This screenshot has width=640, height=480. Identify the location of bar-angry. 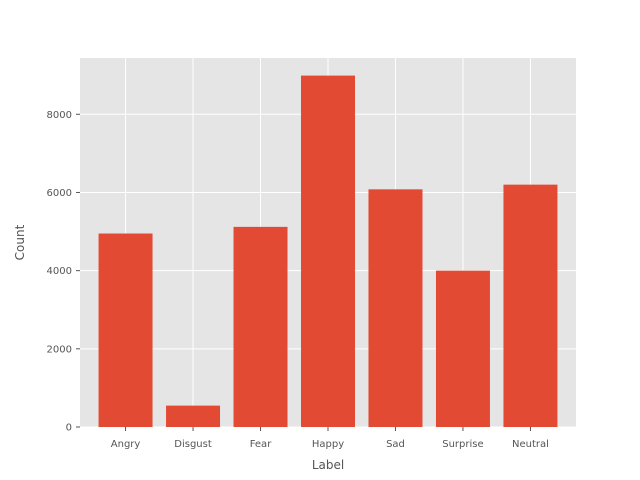
(125, 330).